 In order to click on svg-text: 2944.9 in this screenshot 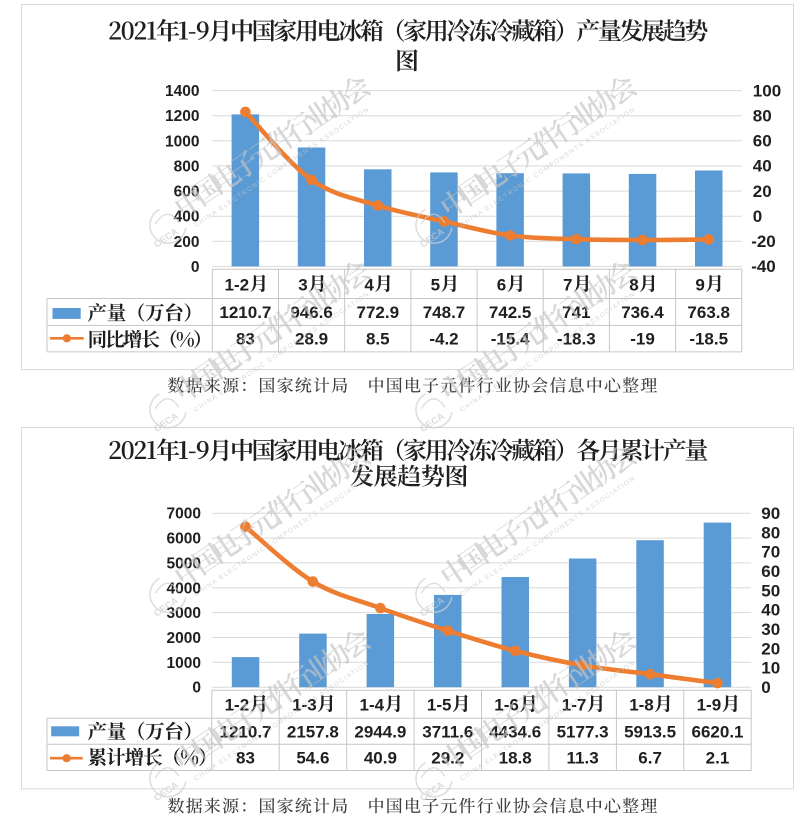, I will do `click(380, 731)`.